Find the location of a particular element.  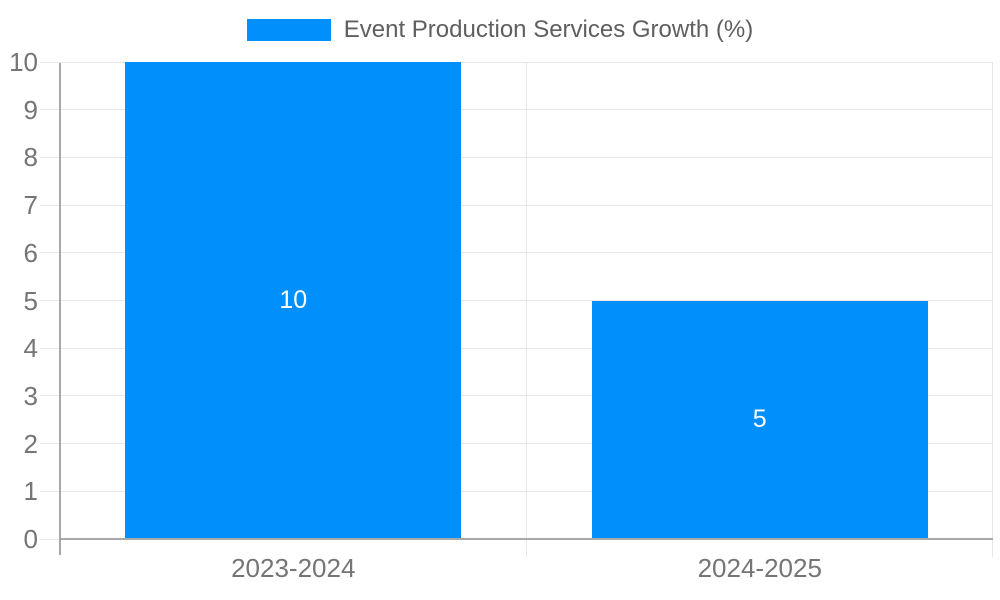

x-tick-label: 2023-2024 is located at coordinates (293, 568).